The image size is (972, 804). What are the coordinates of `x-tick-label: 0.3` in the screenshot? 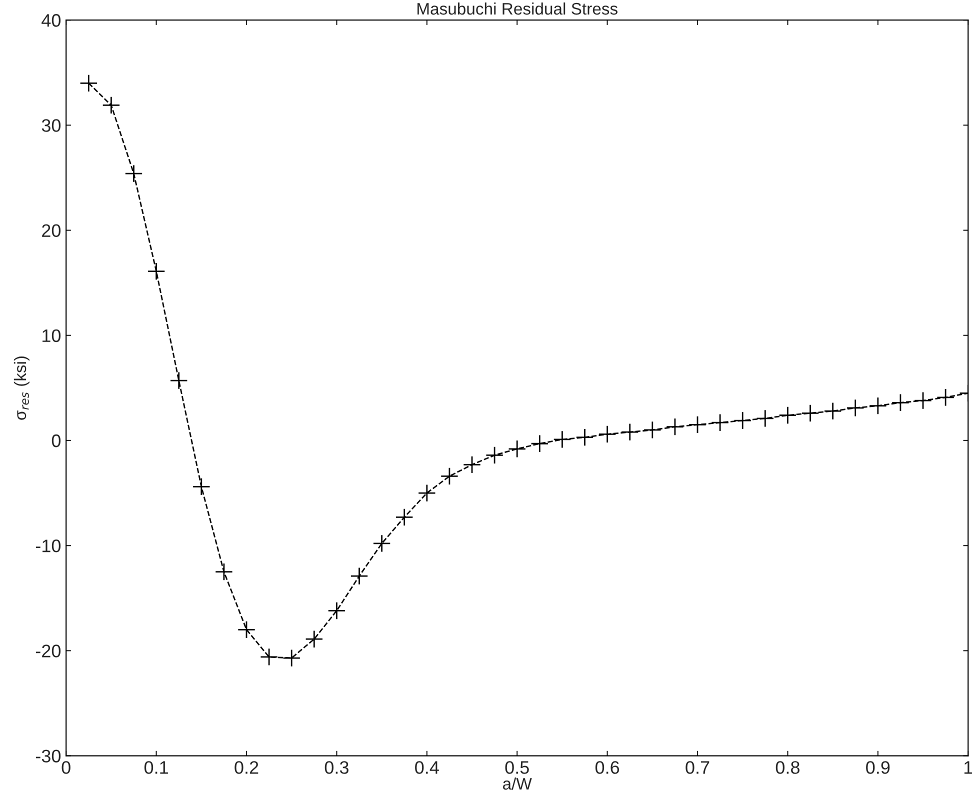 It's located at (336, 767).